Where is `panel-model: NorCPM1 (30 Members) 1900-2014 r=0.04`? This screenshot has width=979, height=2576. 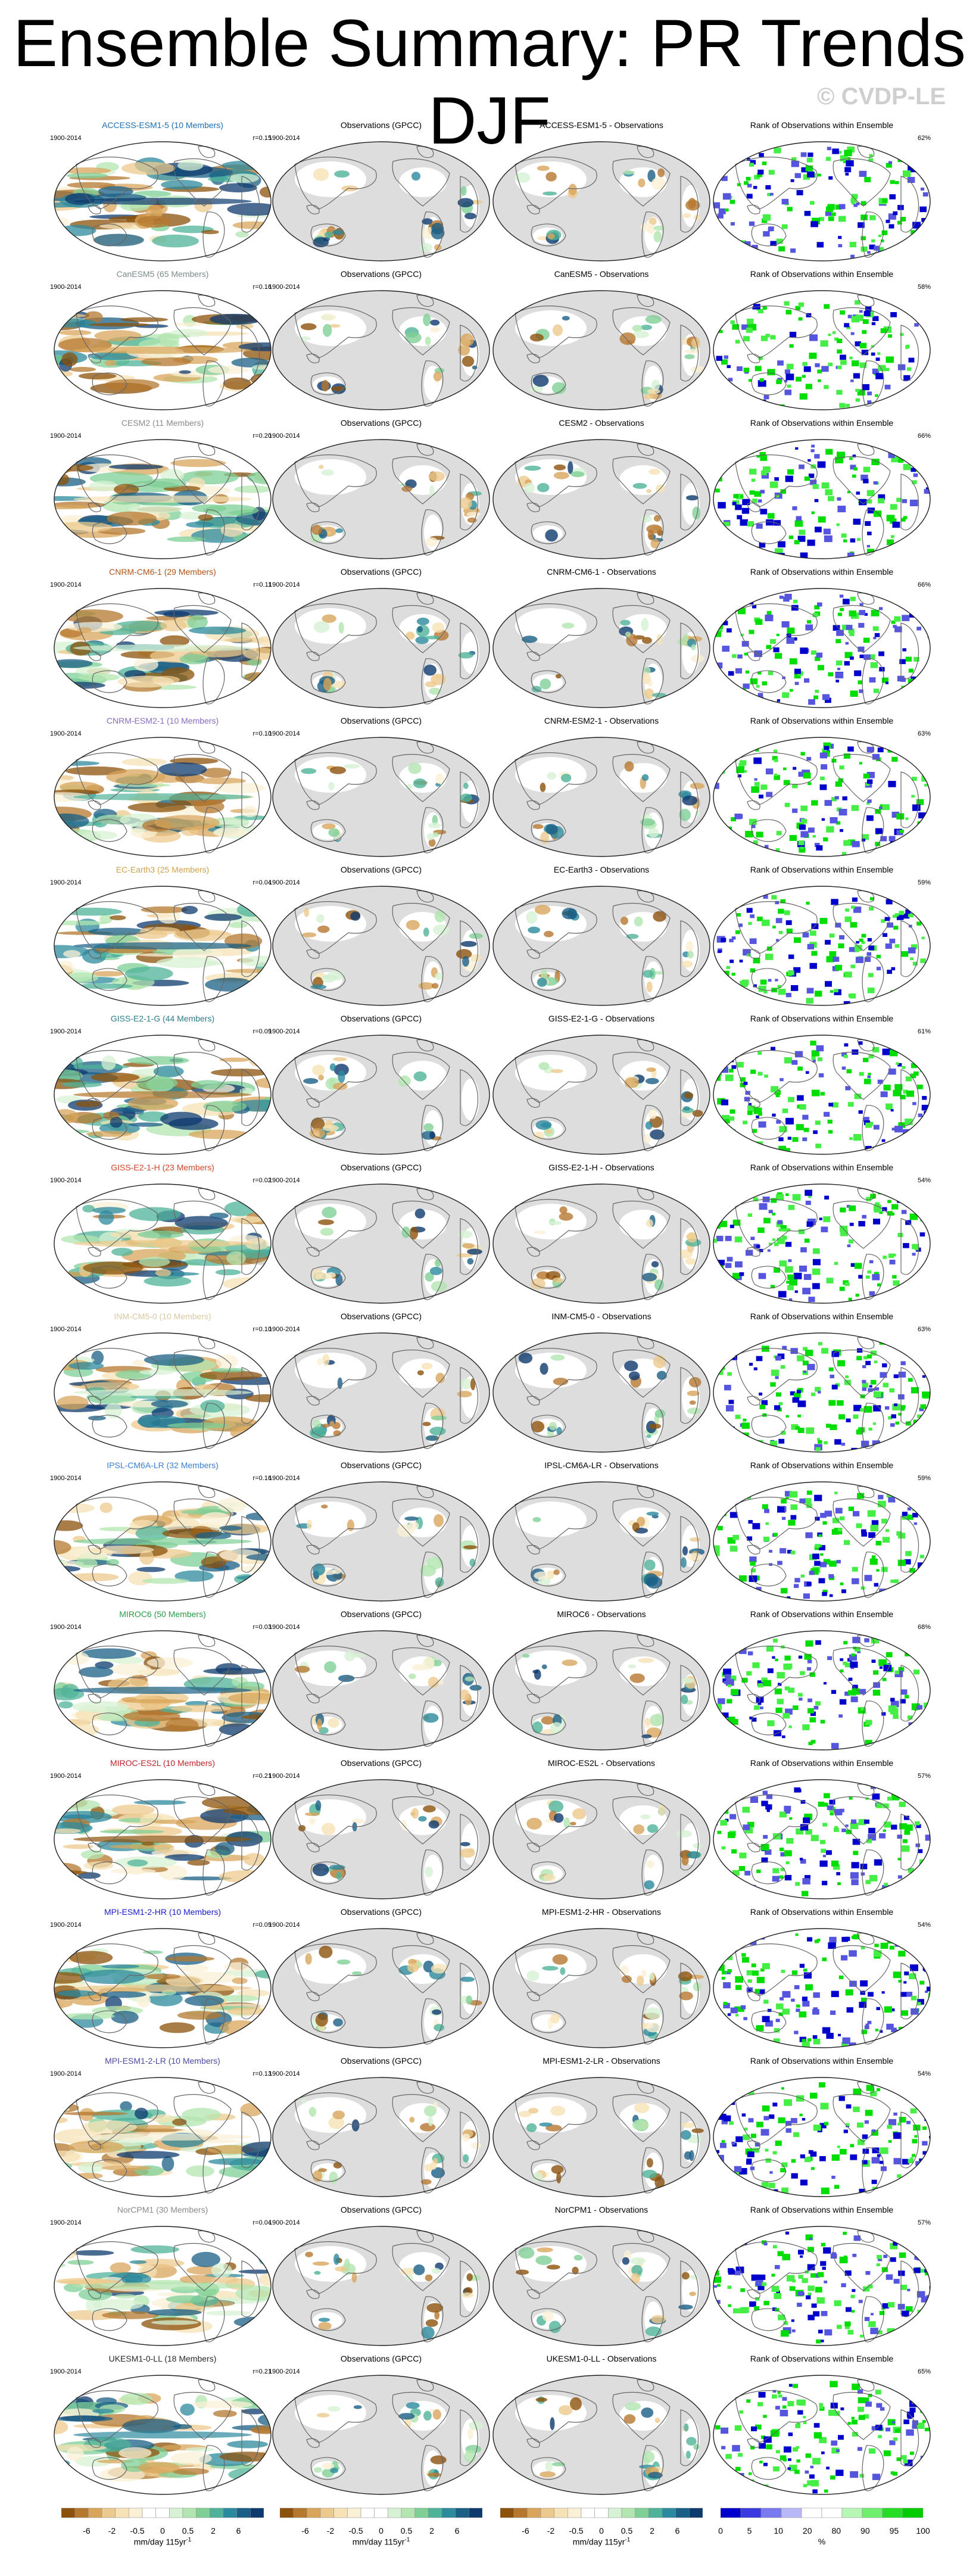 panel-model: NorCPM1 (30 Members) 1900-2014 r=0.04 is located at coordinates (161, 2275).